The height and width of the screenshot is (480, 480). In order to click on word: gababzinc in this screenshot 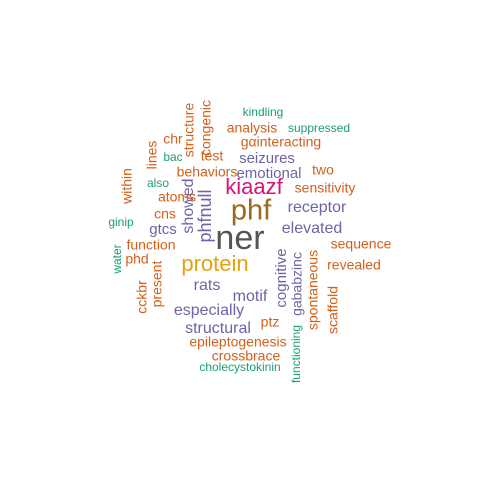, I will do `click(297, 284)`.